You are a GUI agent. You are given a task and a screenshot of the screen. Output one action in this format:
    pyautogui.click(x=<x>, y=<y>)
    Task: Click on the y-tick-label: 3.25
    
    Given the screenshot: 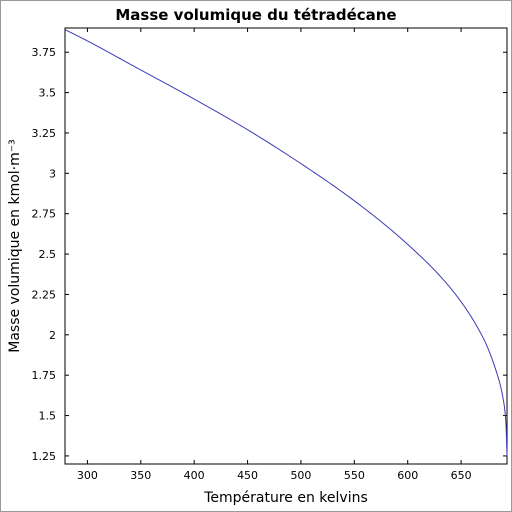 What is the action you would take?
    pyautogui.click(x=44, y=133)
    